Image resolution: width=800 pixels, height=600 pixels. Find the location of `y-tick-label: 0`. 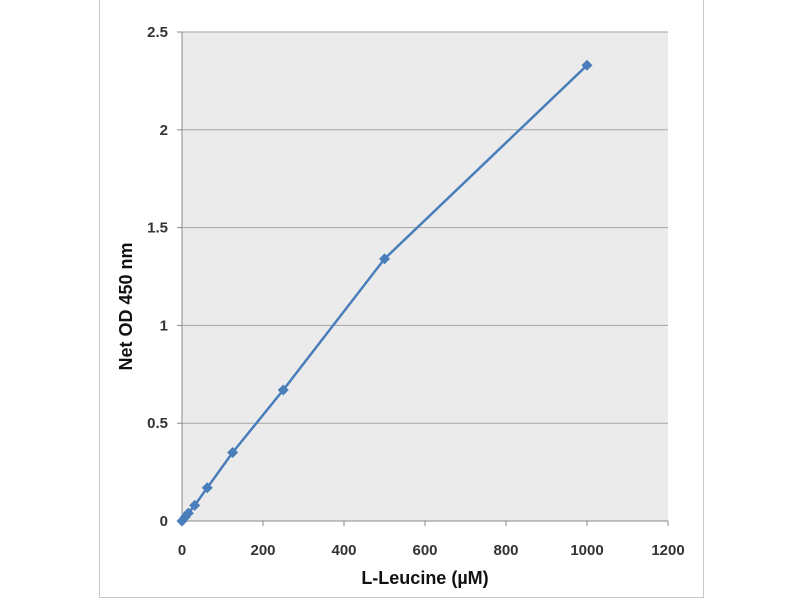

y-tick-label: 0 is located at coordinates (164, 521).